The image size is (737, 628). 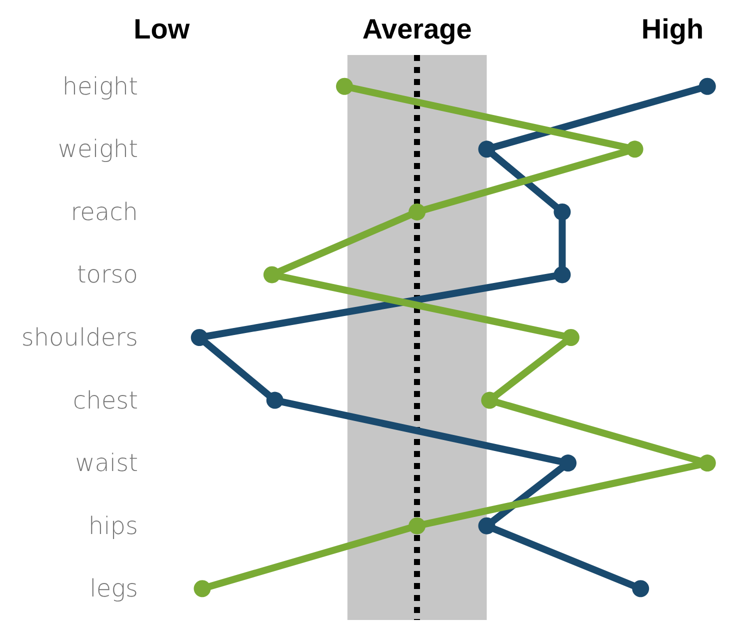 What do you see at coordinates (417, 29) in the screenshot?
I see `text: Average` at bounding box center [417, 29].